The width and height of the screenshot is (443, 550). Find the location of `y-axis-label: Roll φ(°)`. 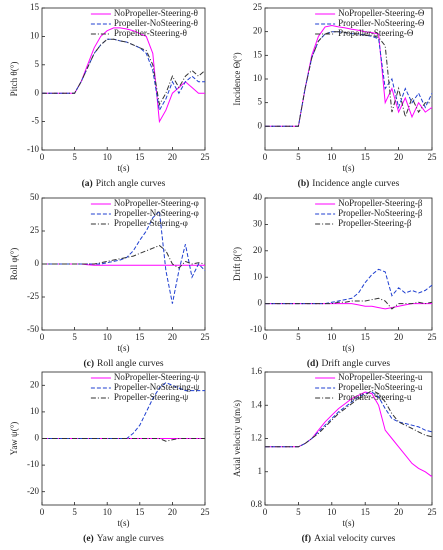

y-axis-label: Roll φ(°) is located at coordinates (14, 264).